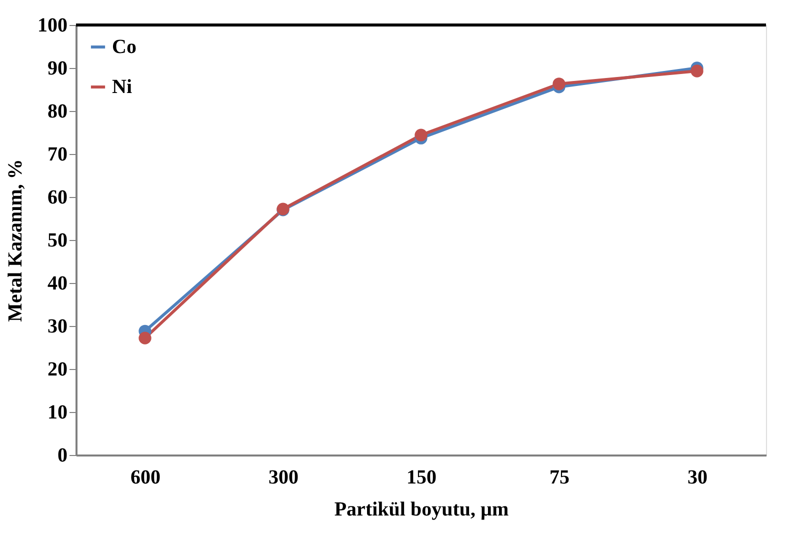 The width and height of the screenshot is (794, 536). I want to click on y-tick-label: 50, so click(58, 241).